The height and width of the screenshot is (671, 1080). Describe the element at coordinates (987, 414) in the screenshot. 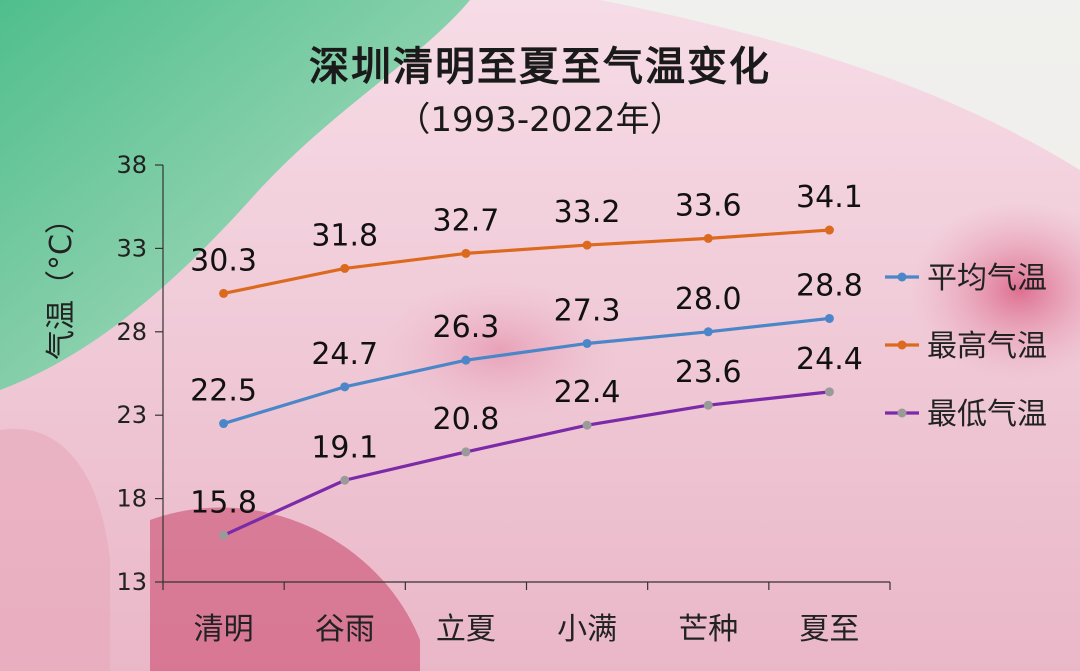

I see `legend-entry: 最低气温` at that location.